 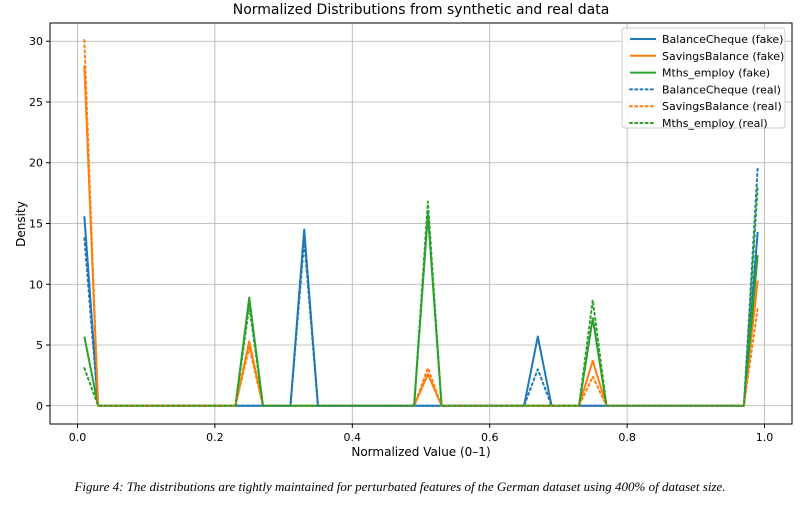 I want to click on y-tick-label: 15, so click(x=36, y=224).